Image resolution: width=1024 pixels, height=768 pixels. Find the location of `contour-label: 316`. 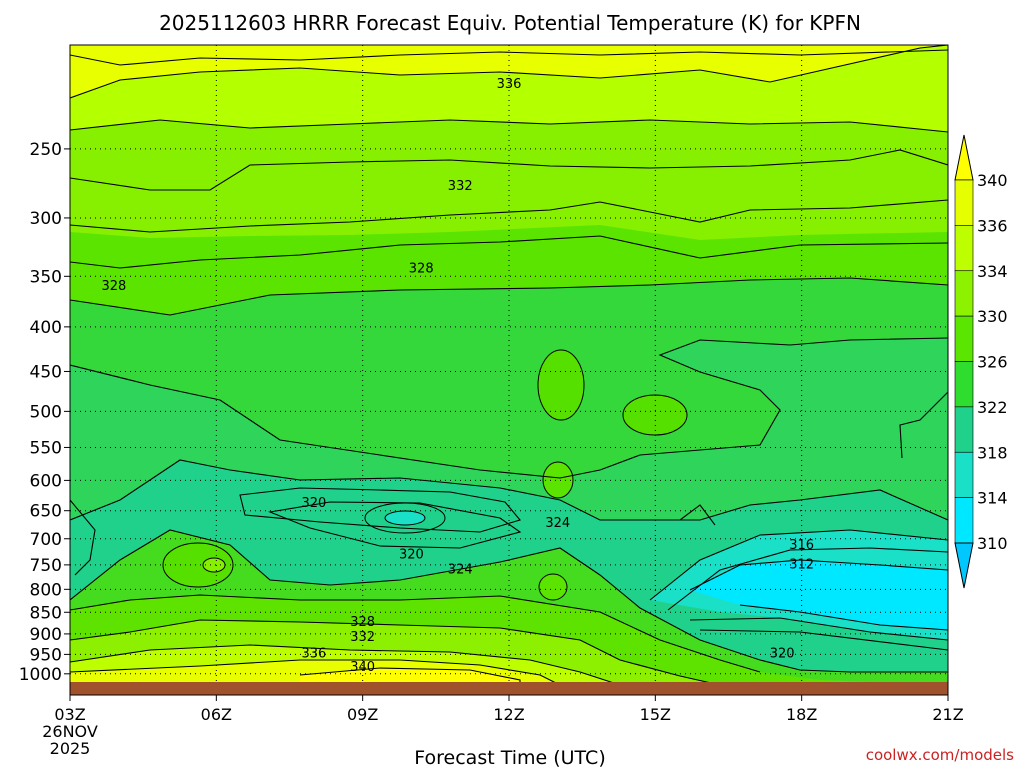

contour-label: 316 is located at coordinates (801, 545).